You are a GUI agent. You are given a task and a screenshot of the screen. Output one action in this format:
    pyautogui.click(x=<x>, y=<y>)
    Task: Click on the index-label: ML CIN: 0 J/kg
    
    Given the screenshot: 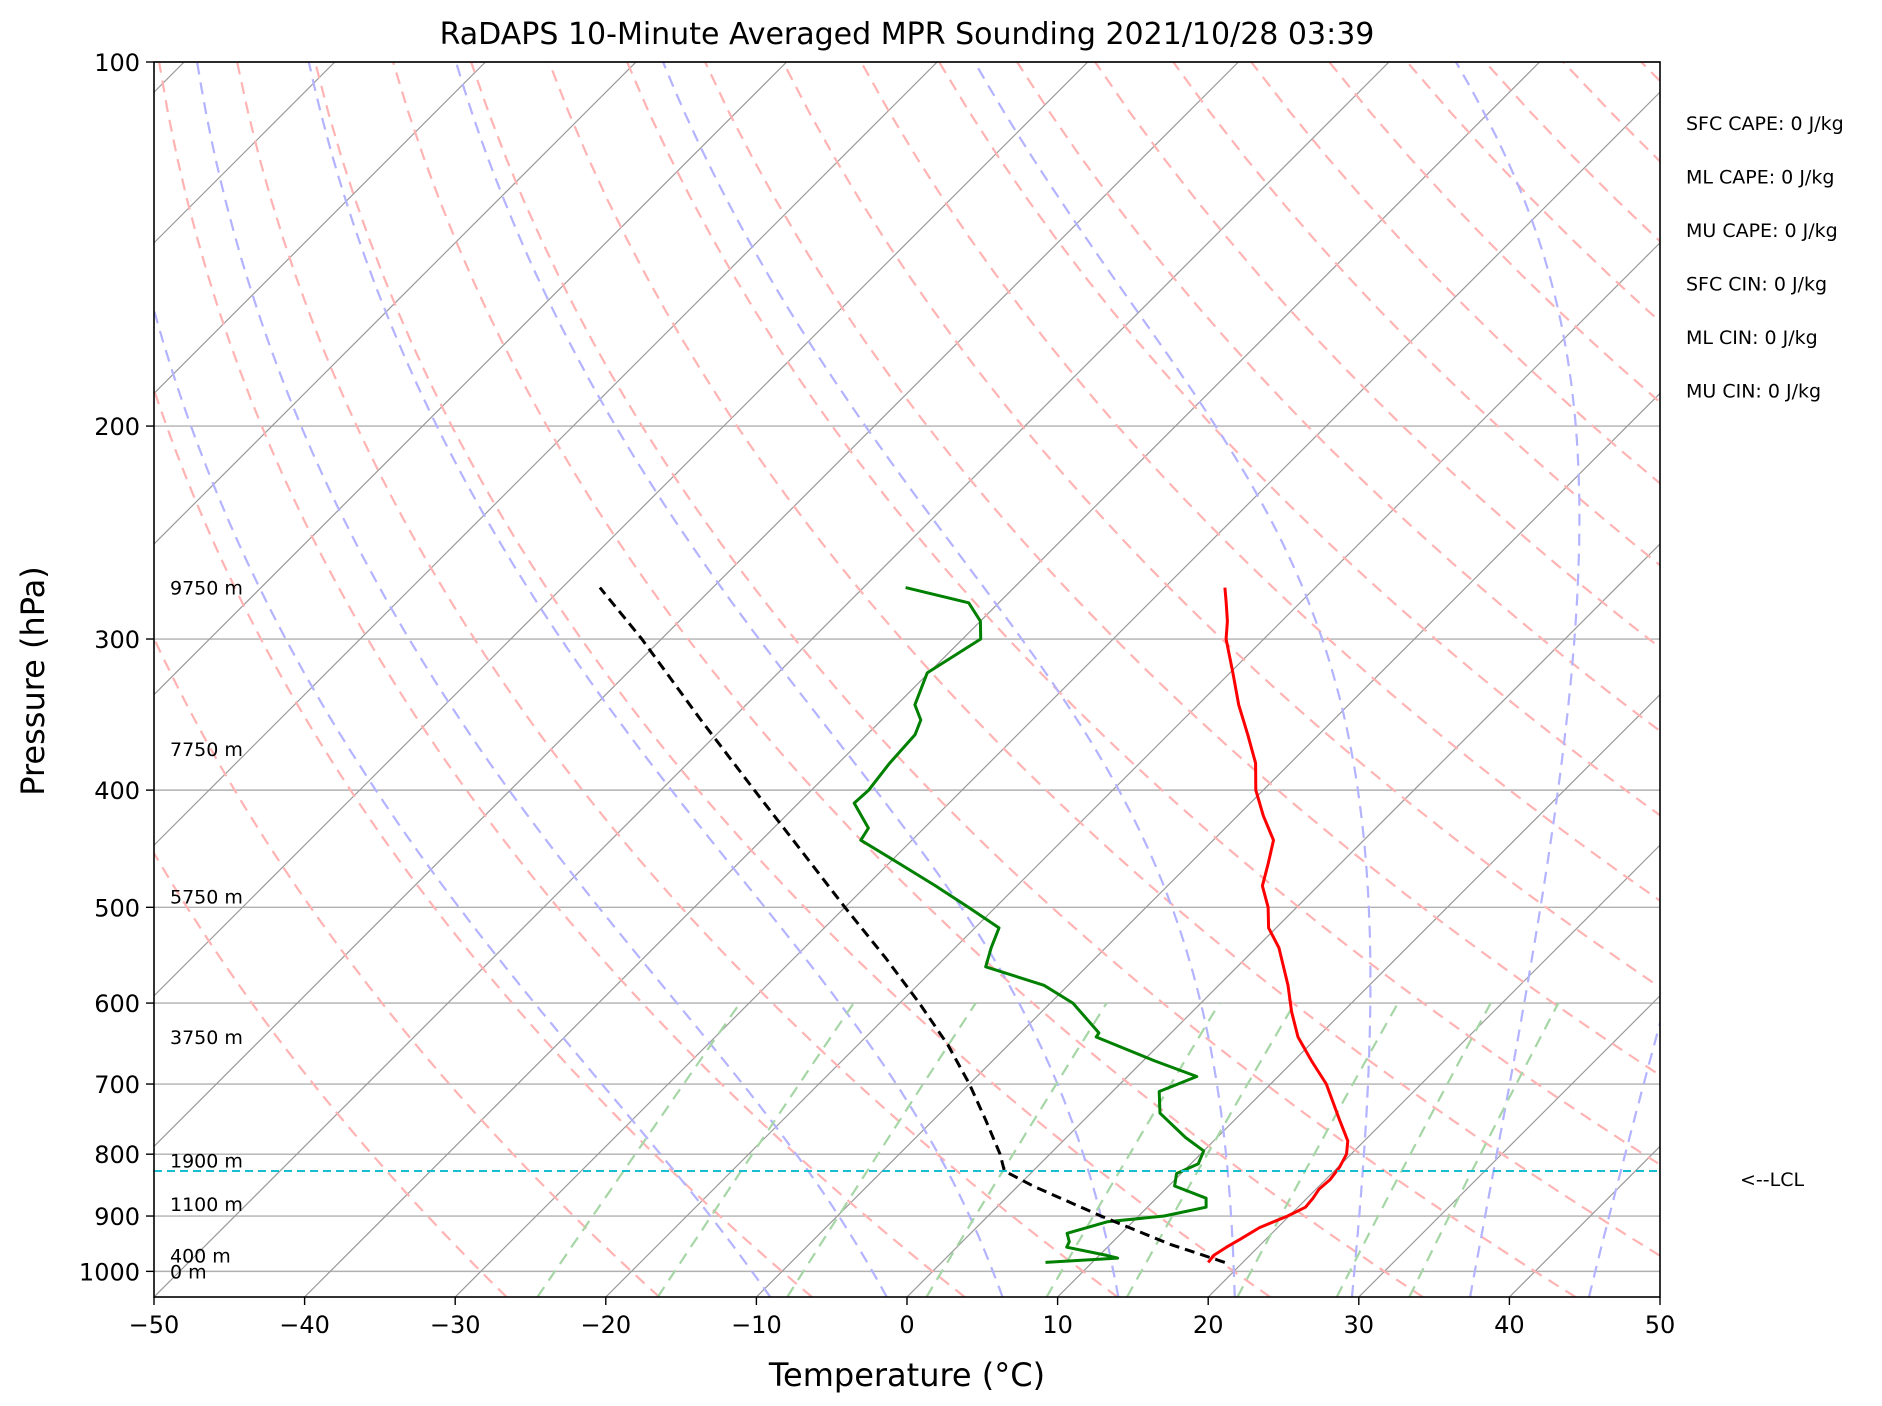 What is the action you would take?
    pyautogui.click(x=1752, y=338)
    